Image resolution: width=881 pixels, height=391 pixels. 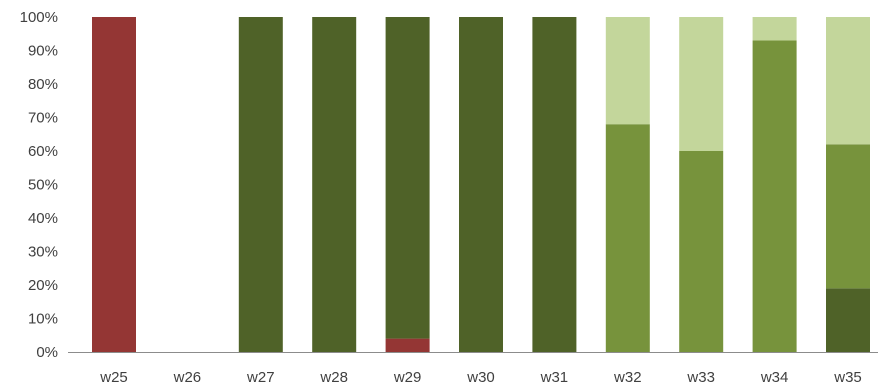 I want to click on x-tick-label-w34: w34, so click(x=774, y=377).